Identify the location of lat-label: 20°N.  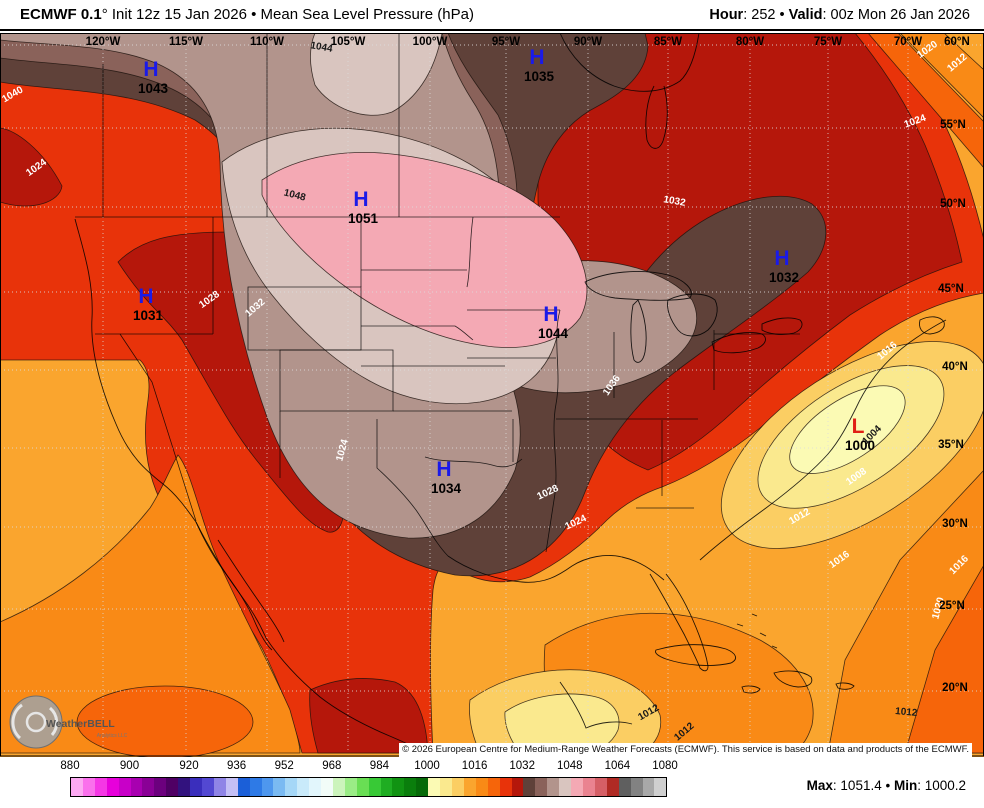
(955, 688).